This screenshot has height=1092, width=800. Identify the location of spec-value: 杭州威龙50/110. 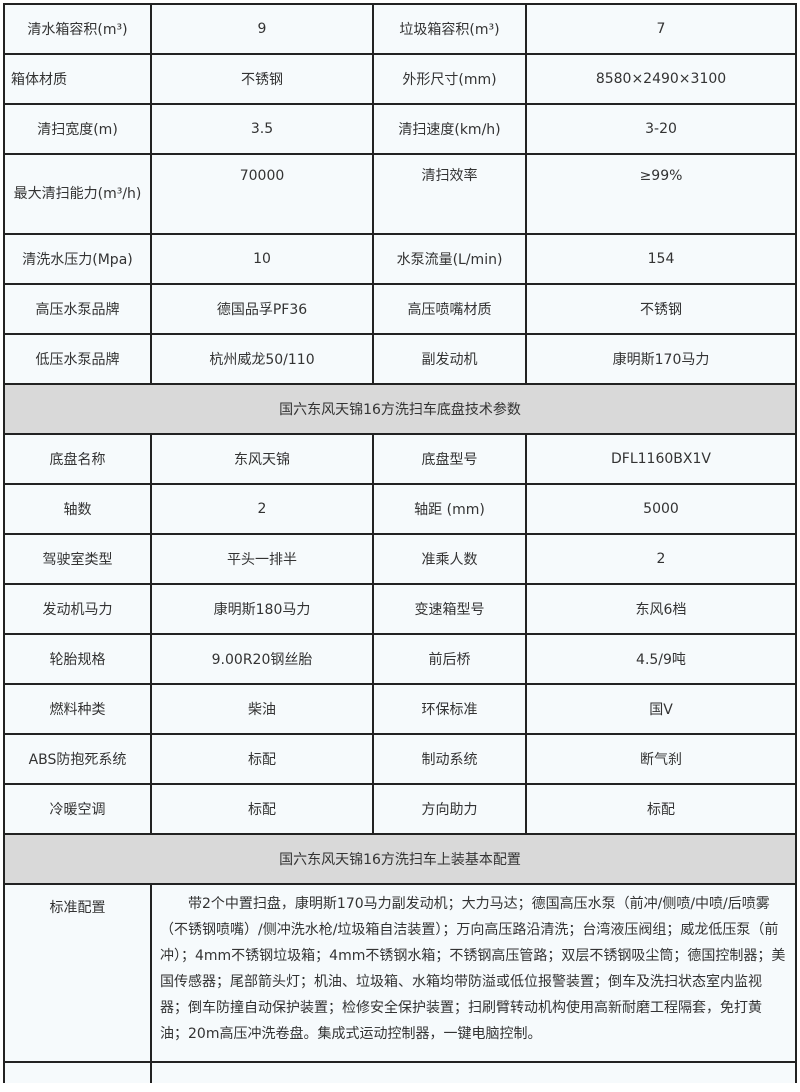
(262, 359).